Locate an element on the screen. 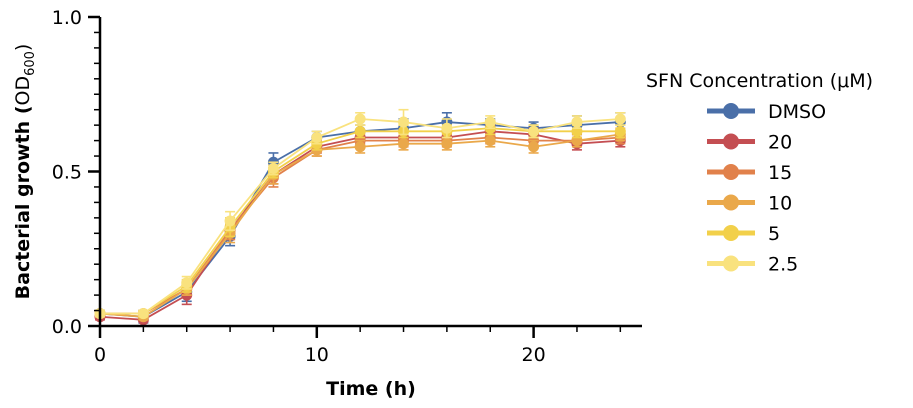  y-axis-title-od: OD is located at coordinates (23, 91).